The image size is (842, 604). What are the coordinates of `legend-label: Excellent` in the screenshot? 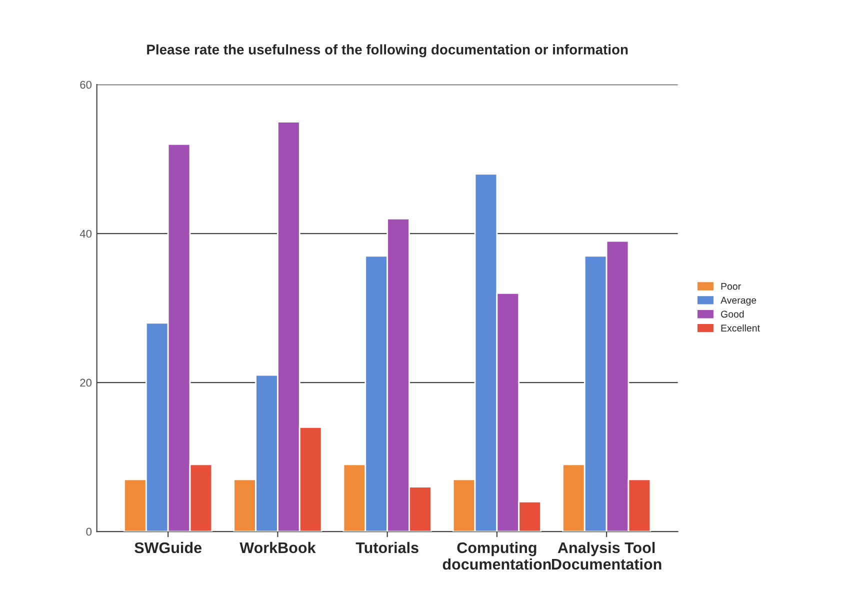 It's located at (740, 328).